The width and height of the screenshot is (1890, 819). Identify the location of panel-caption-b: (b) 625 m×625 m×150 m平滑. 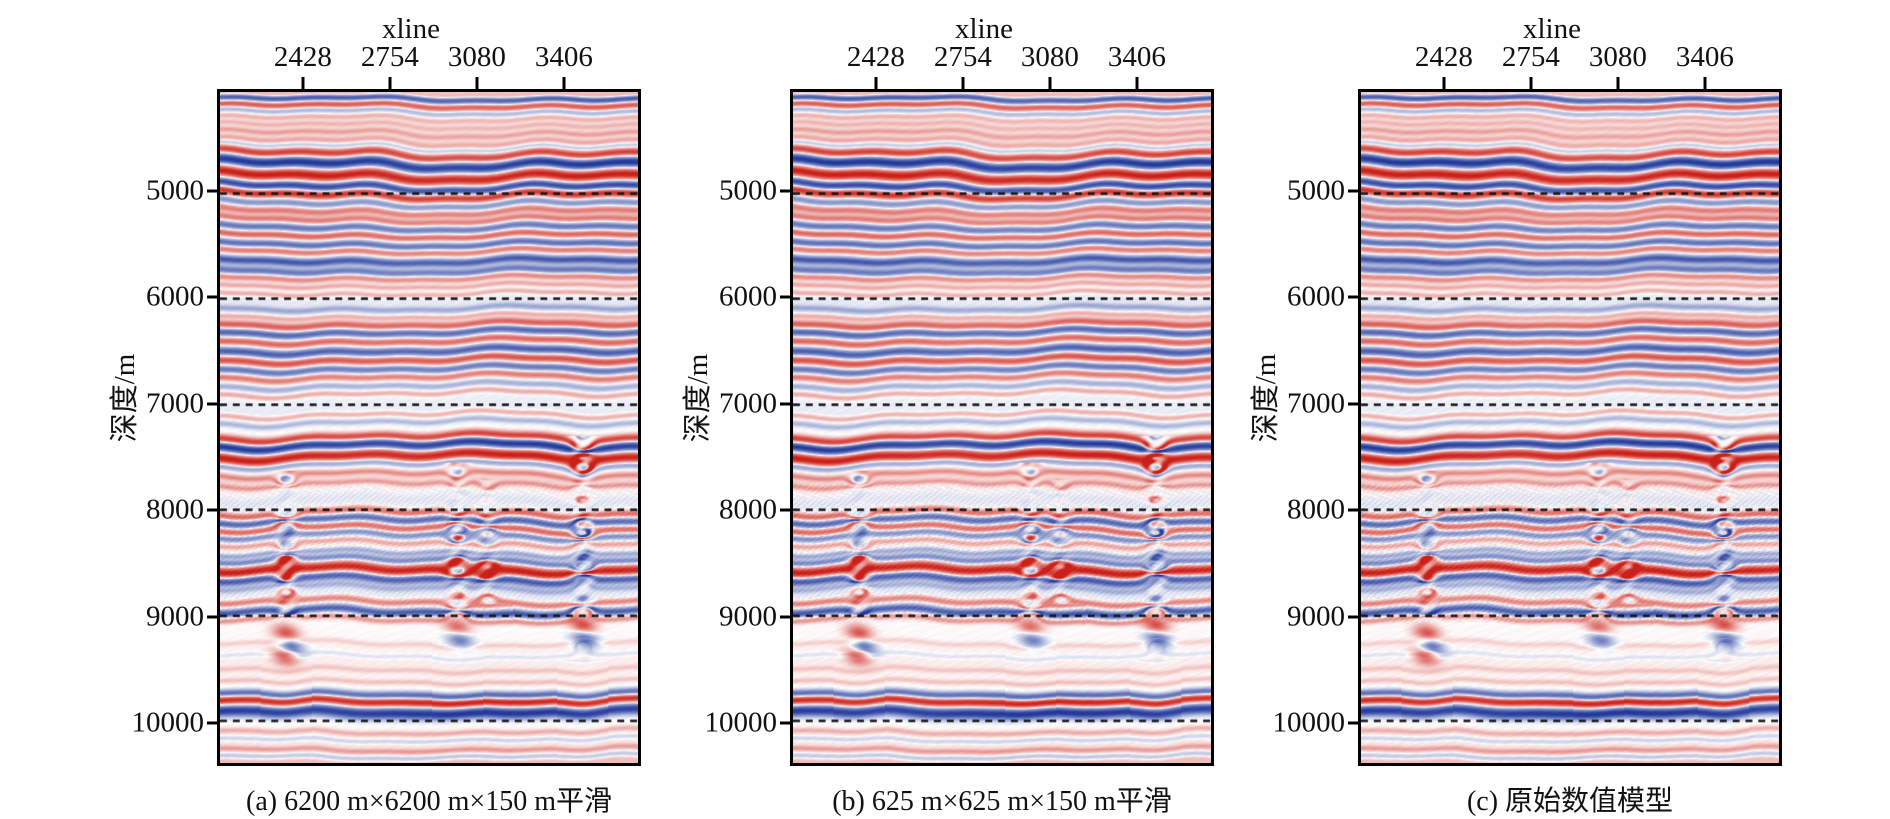
(1002, 801).